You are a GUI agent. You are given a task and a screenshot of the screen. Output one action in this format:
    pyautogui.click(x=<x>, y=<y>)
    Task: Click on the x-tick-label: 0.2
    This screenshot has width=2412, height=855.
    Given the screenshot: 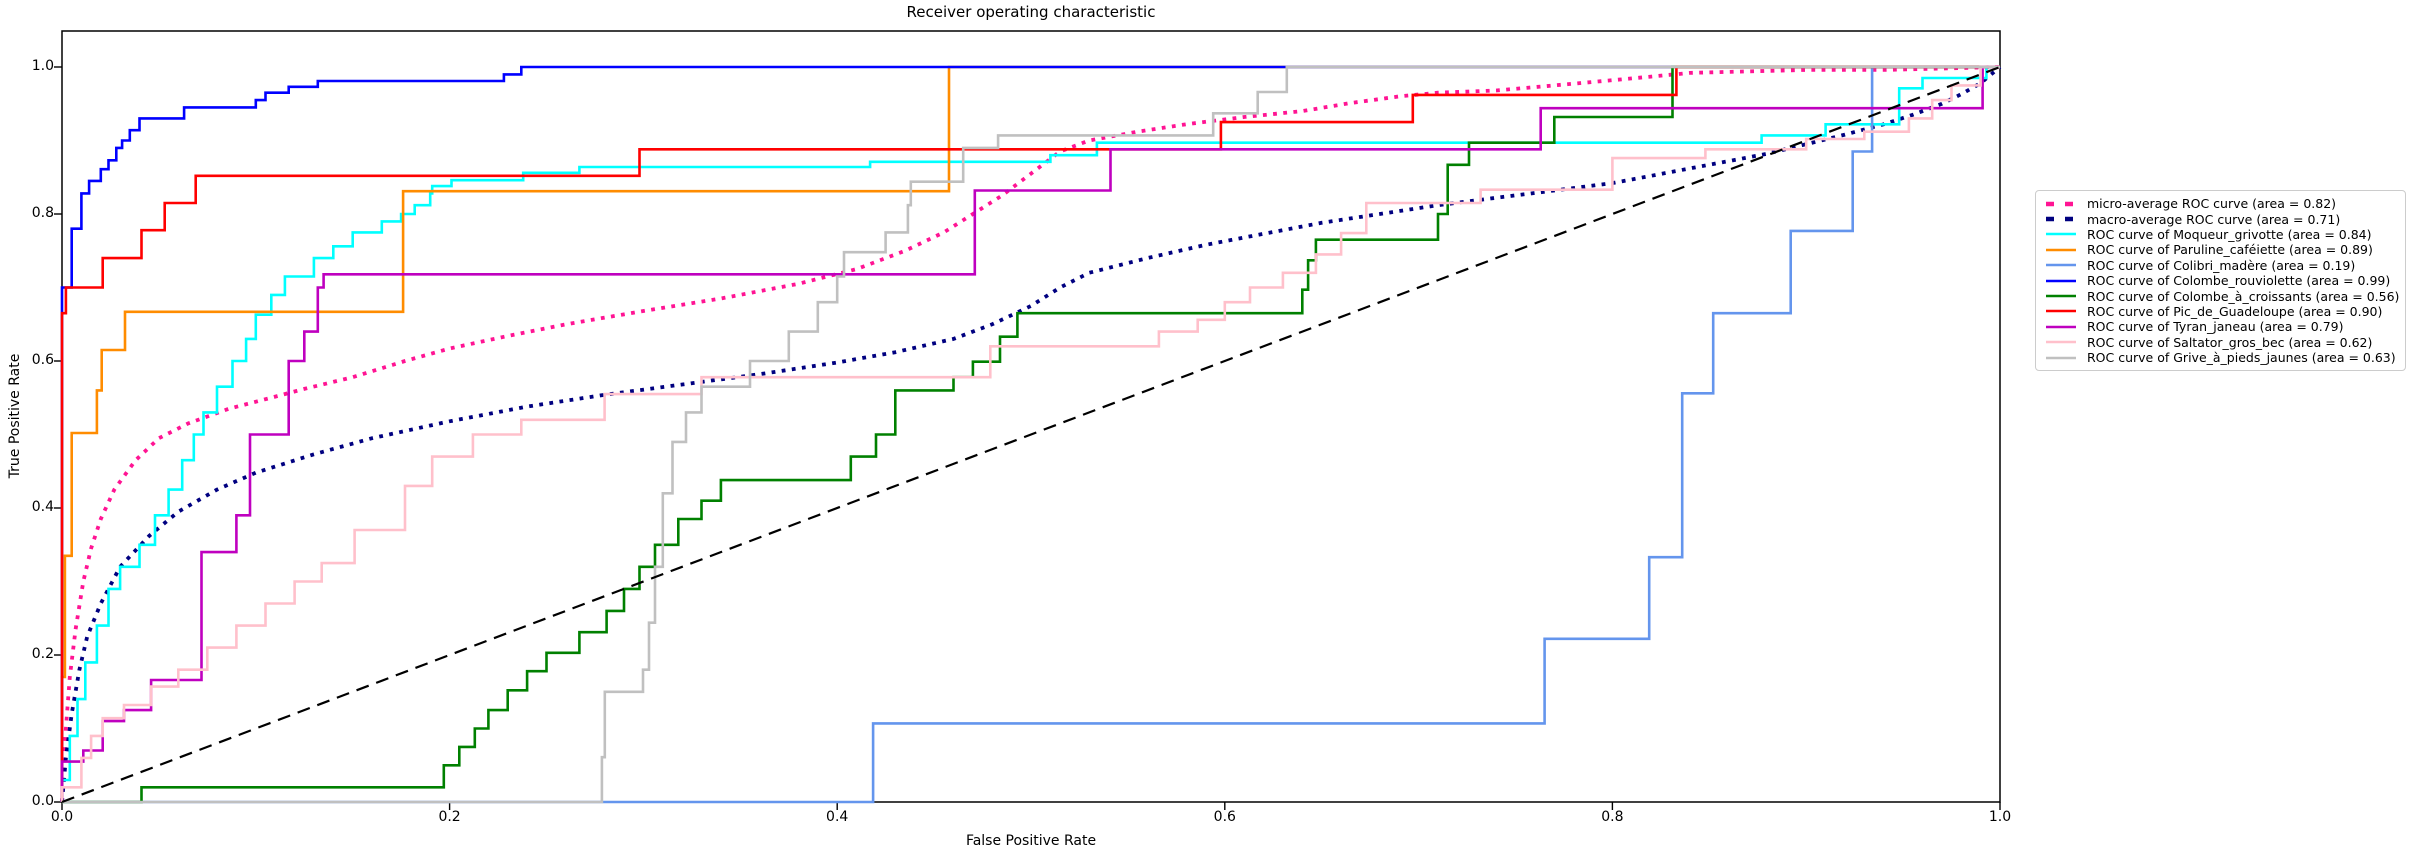 What is the action you would take?
    pyautogui.click(x=449, y=817)
    